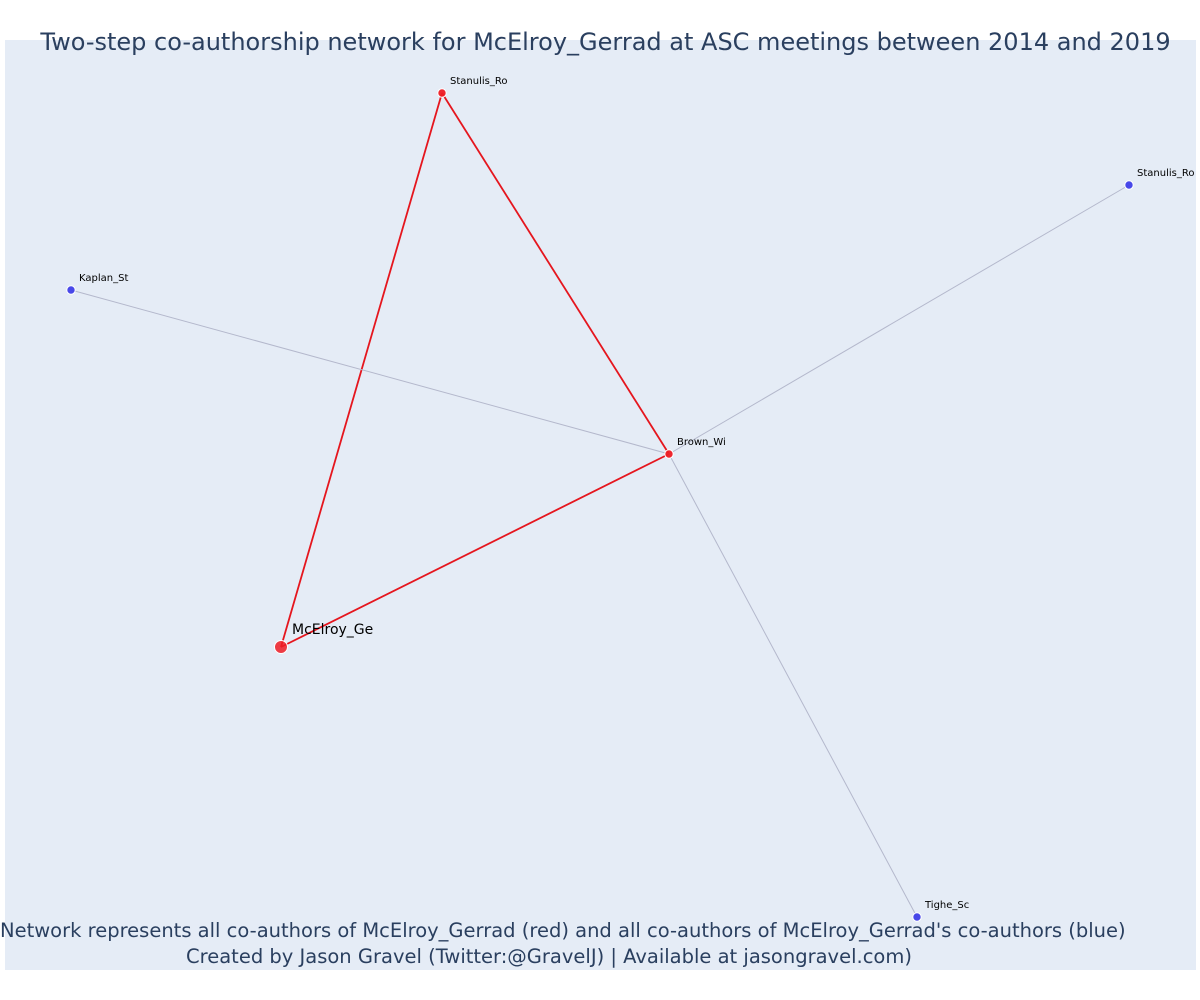  What do you see at coordinates (555, 273) in the screenshot?
I see `edge-stanulis_1-brown` at bounding box center [555, 273].